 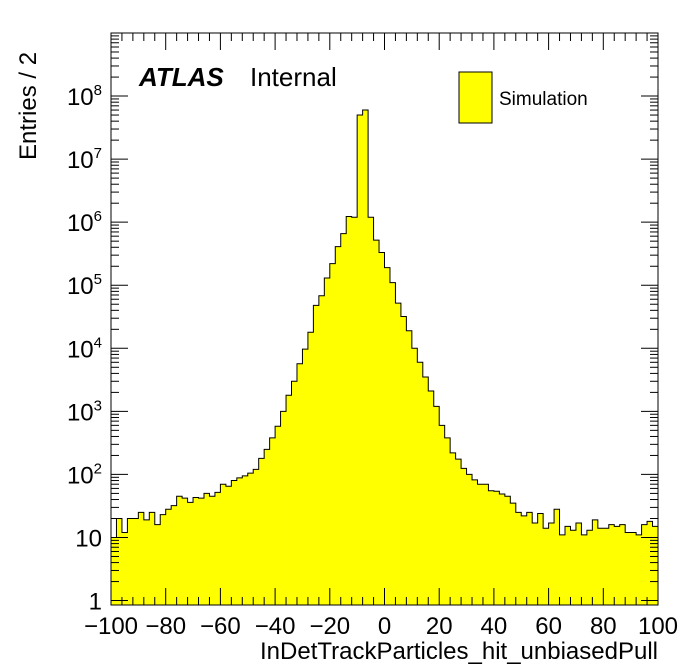 What do you see at coordinates (84, 285) in the screenshot?
I see `y-tick-label: 10⁵` at bounding box center [84, 285].